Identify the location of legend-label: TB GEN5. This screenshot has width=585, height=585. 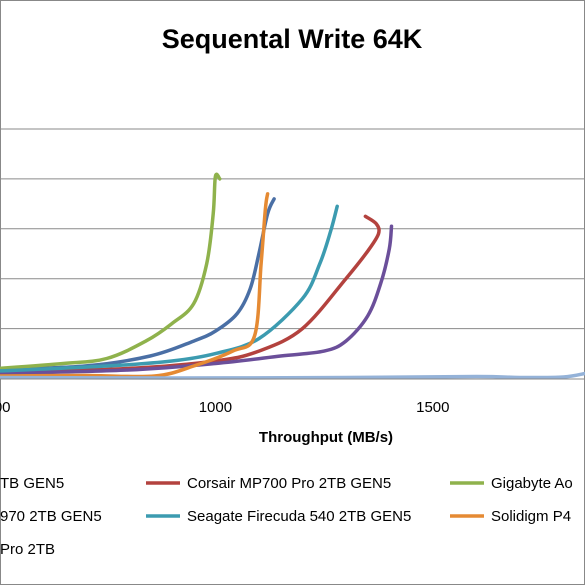
(32, 483).